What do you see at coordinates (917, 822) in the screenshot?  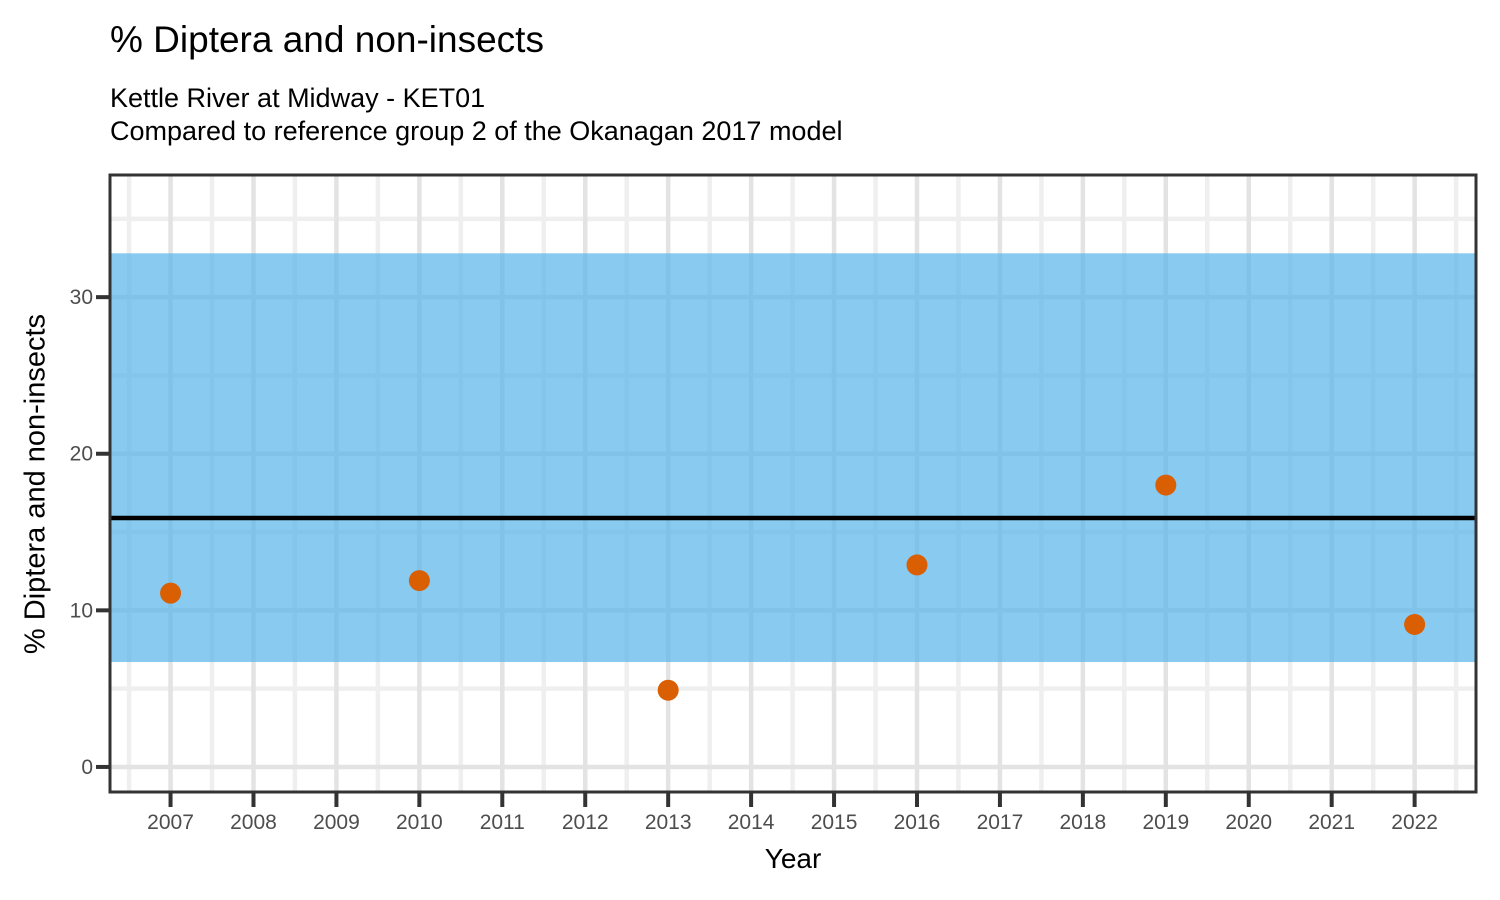 I see `x-tick-label-2016: 2016` at bounding box center [917, 822].